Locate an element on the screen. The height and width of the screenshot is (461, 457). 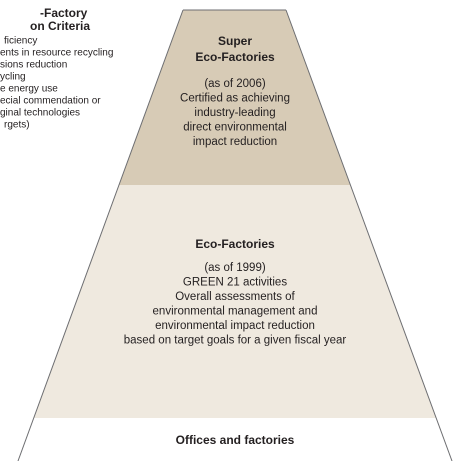
label: Super is located at coordinates (235, 41).